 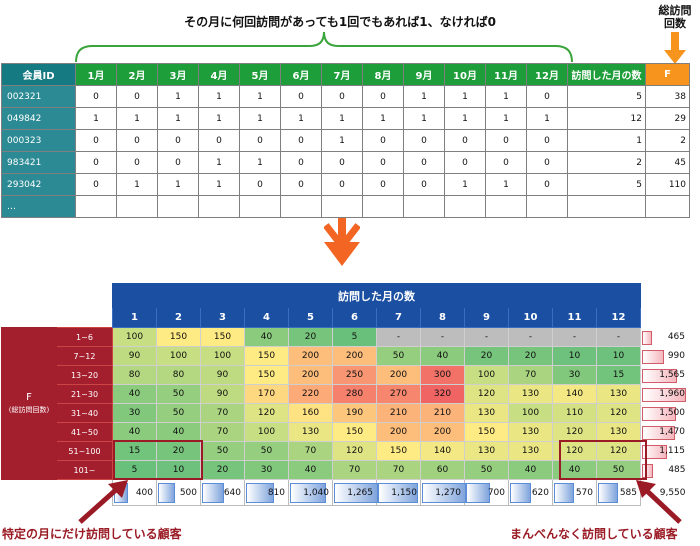 I want to click on col-header-month: 4月, so click(x=219, y=74).